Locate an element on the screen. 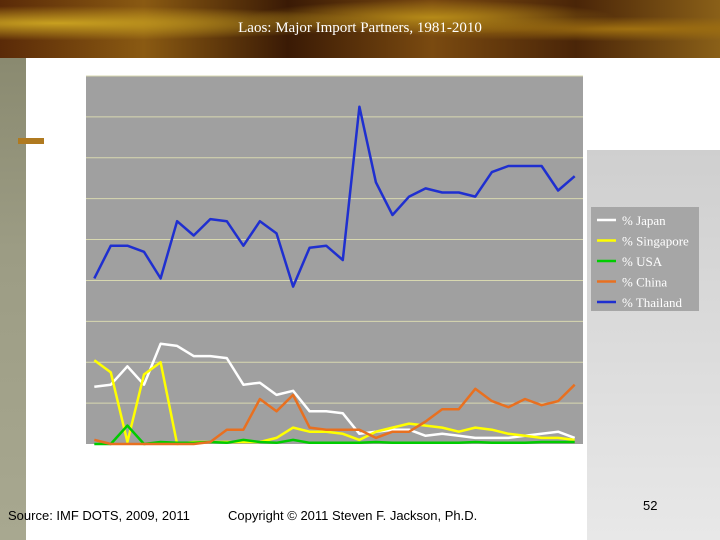 The height and width of the screenshot is (540, 720). x-tick-label: 1997 is located at coordinates (358, 466).